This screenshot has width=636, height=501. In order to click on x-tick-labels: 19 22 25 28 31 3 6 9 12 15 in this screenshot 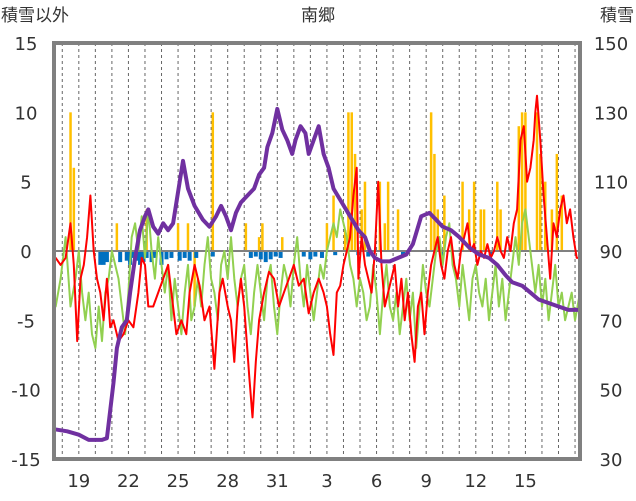, I will do `click(302, 481)`.